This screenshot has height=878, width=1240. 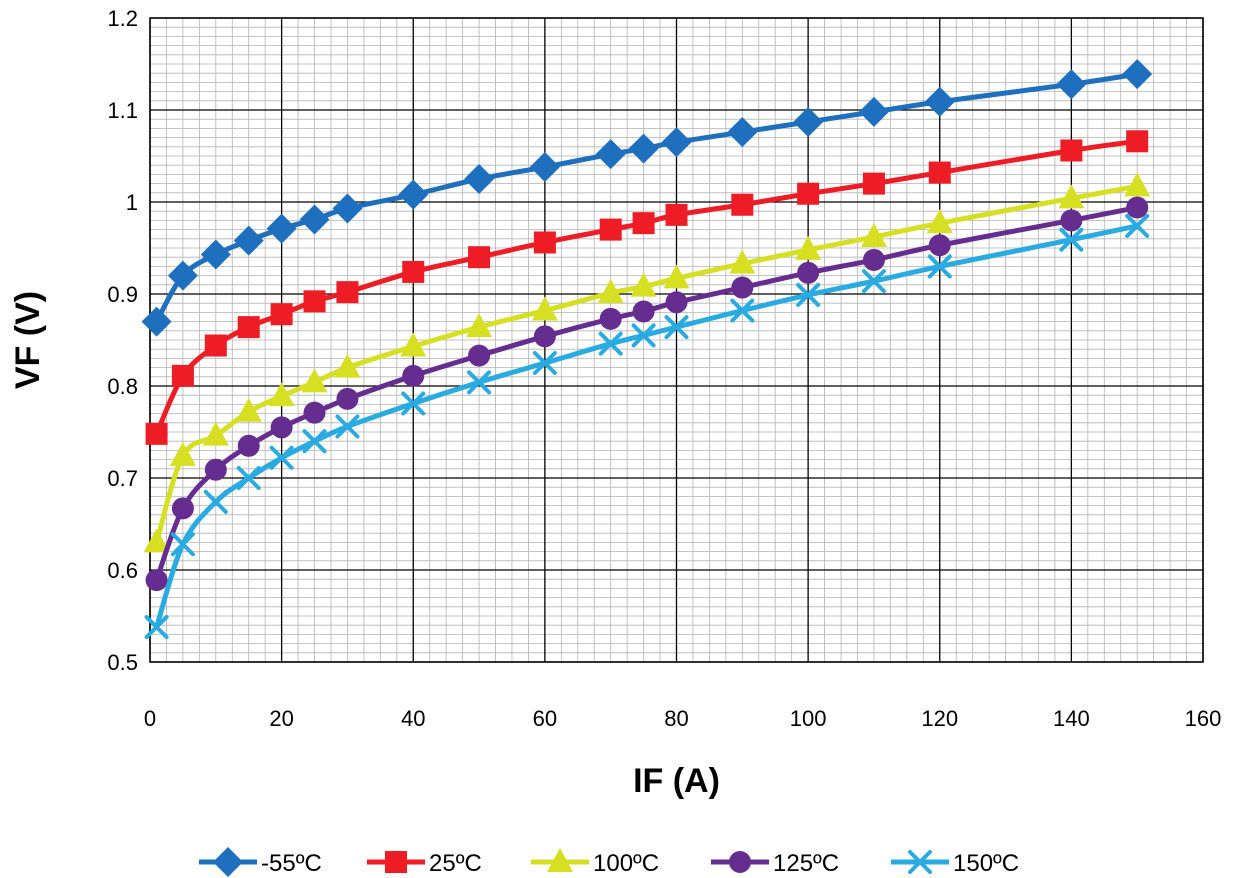 I want to click on y-tick-labels: 0.5 0.6 0.7 0.8 0.9 1 1.1 1.2, so click(x=122, y=340).